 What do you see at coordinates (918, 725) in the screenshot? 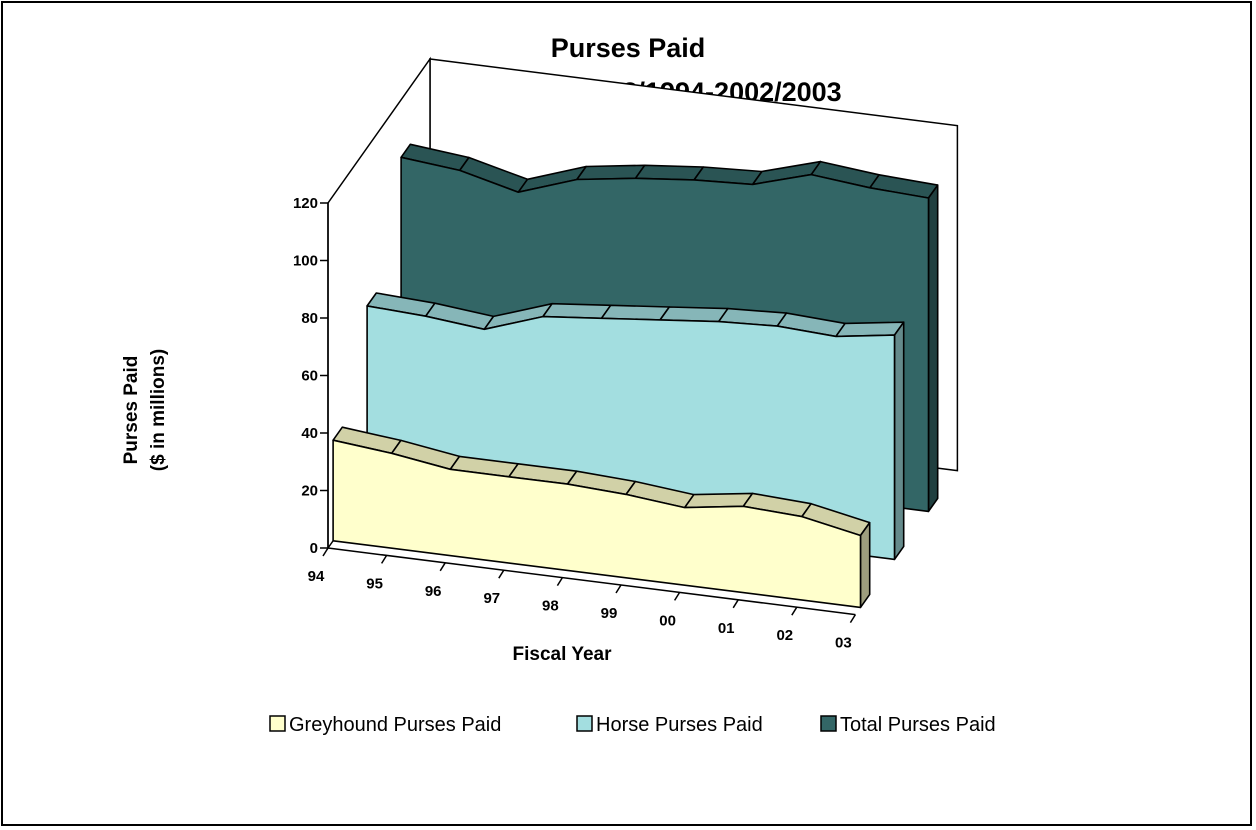
I see `legend-label: Total Purses Paid` at bounding box center [918, 725].